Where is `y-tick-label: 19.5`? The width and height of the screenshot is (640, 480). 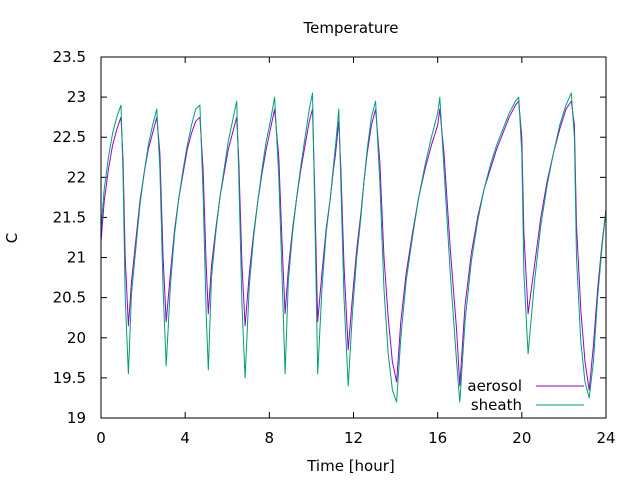 y-tick-label: 19.5 is located at coordinates (69, 378).